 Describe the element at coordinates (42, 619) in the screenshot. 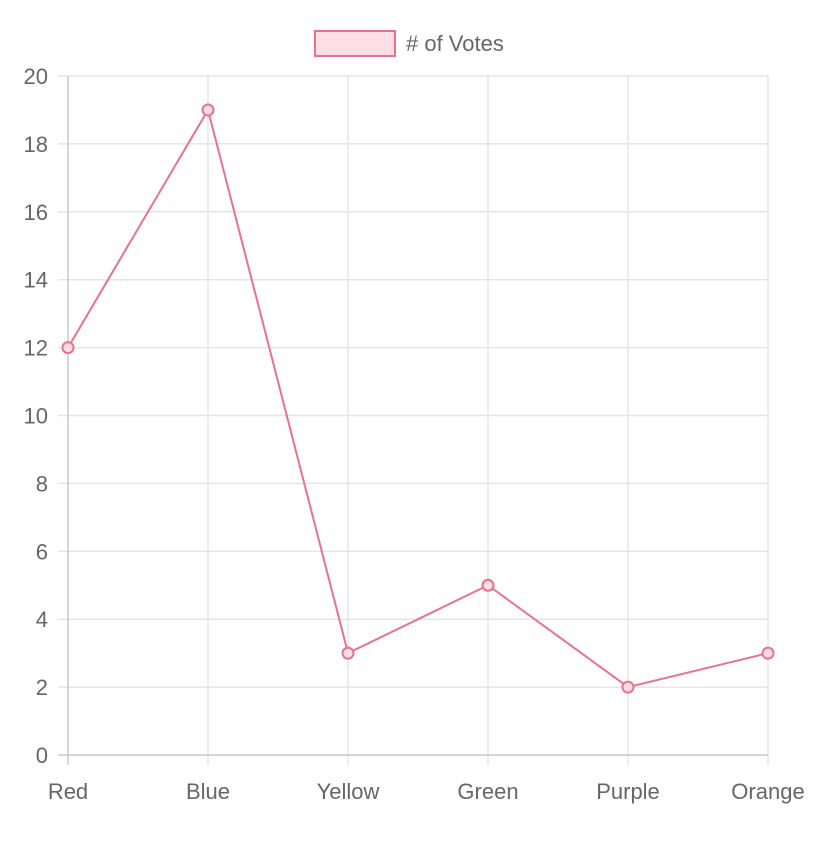

I see `y-tick-label: 4` at that location.